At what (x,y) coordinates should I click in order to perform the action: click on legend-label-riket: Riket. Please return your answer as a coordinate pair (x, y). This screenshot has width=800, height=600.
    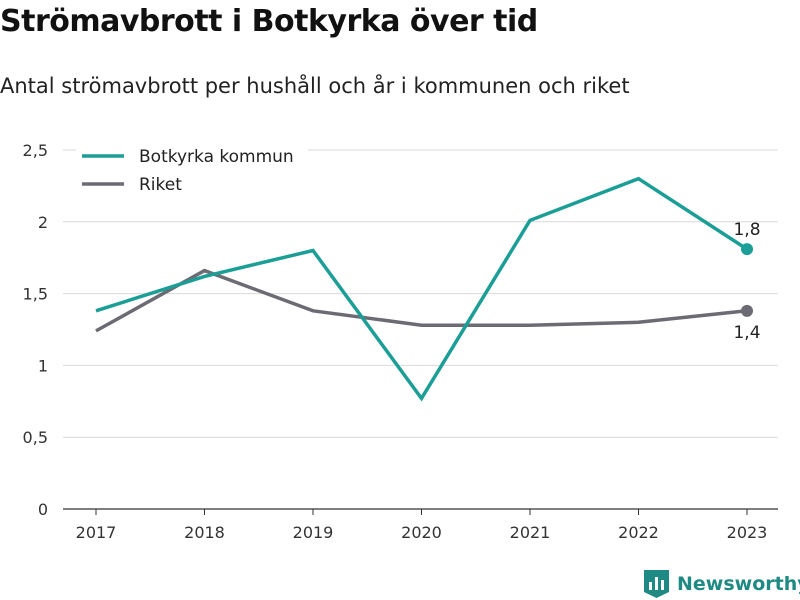
    Looking at the image, I should click on (160, 185).